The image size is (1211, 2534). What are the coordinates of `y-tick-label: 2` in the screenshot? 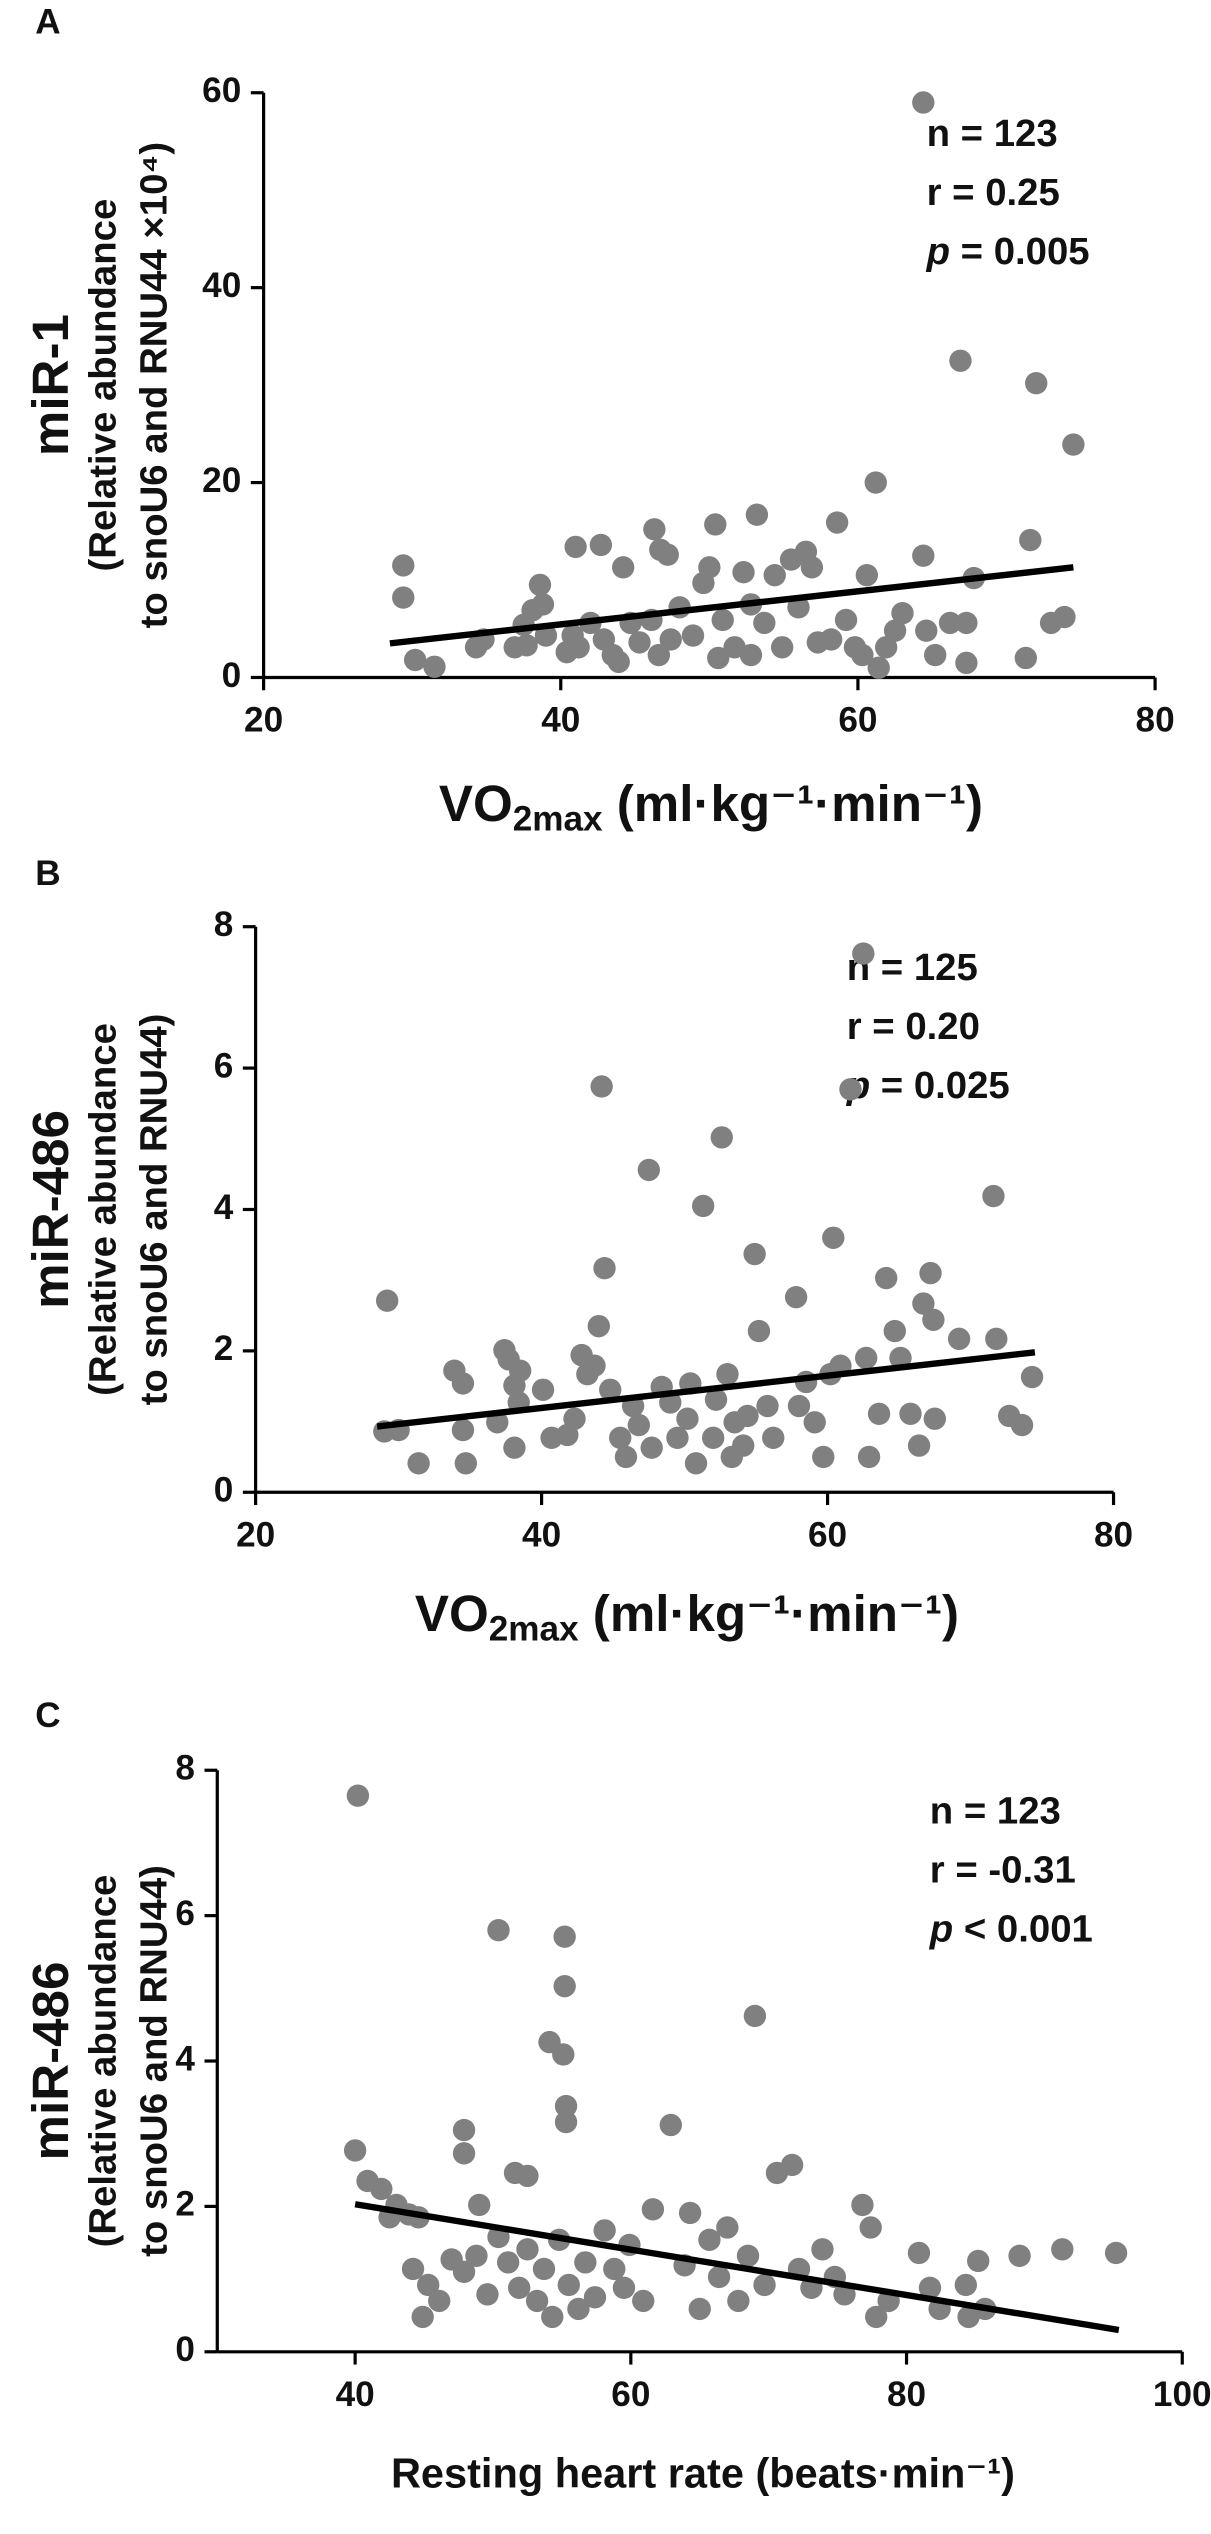 It's located at (185, 2204).